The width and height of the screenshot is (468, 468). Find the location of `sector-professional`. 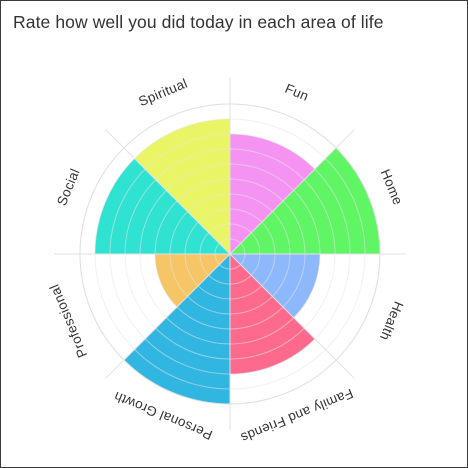

sector-professional is located at coordinates (192, 281).